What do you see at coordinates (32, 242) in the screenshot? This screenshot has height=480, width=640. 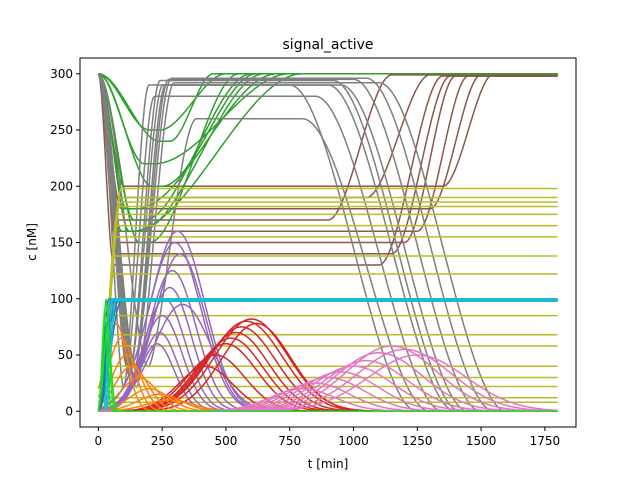 I see `y-axis-label: c [nM]` at bounding box center [32, 242].